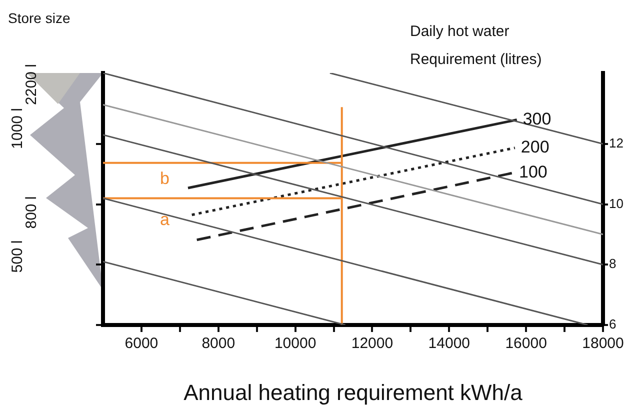  What do you see at coordinates (449, 343) in the screenshot?
I see `x-tick-label: 14000` at bounding box center [449, 343].